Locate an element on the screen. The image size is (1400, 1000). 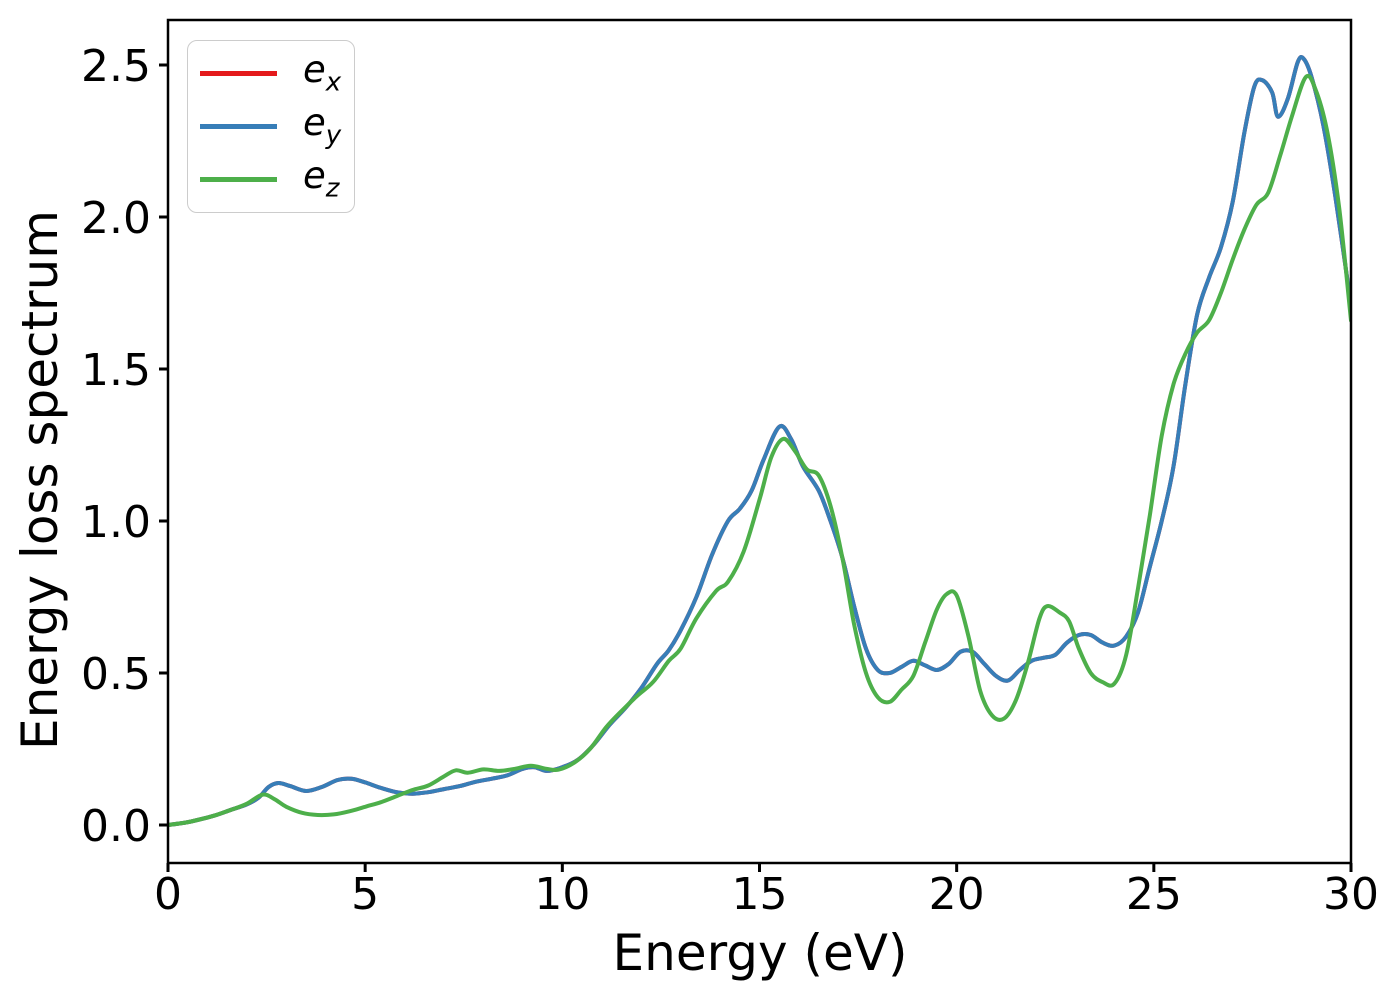
legend-label-ez-sub: z is located at coordinates (332, 188).